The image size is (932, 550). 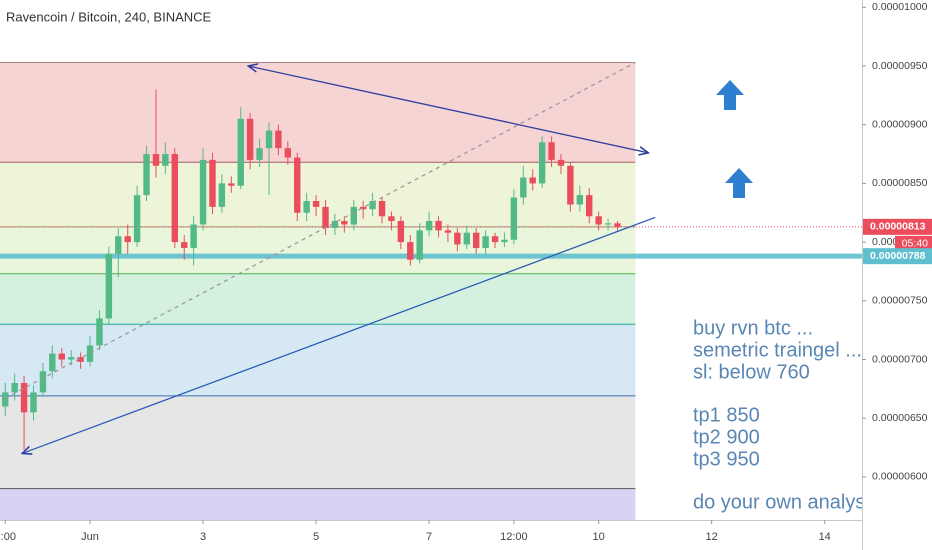 I want to click on x-tick-label: 10, so click(x=599, y=537).